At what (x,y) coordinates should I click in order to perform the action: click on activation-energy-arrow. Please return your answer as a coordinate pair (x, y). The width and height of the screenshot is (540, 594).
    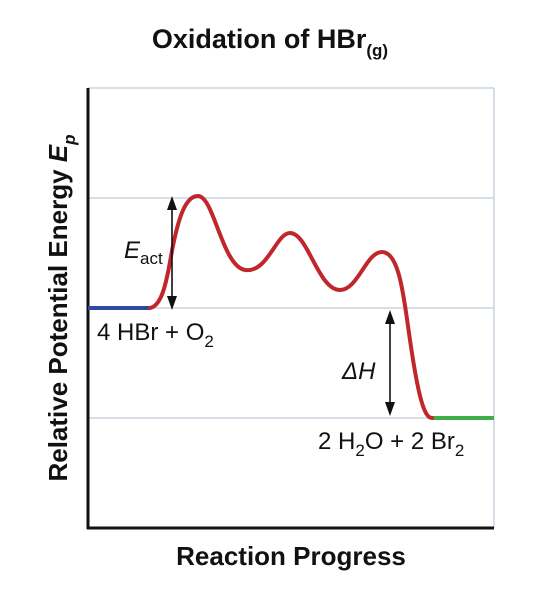
    Looking at the image, I should click on (172, 253).